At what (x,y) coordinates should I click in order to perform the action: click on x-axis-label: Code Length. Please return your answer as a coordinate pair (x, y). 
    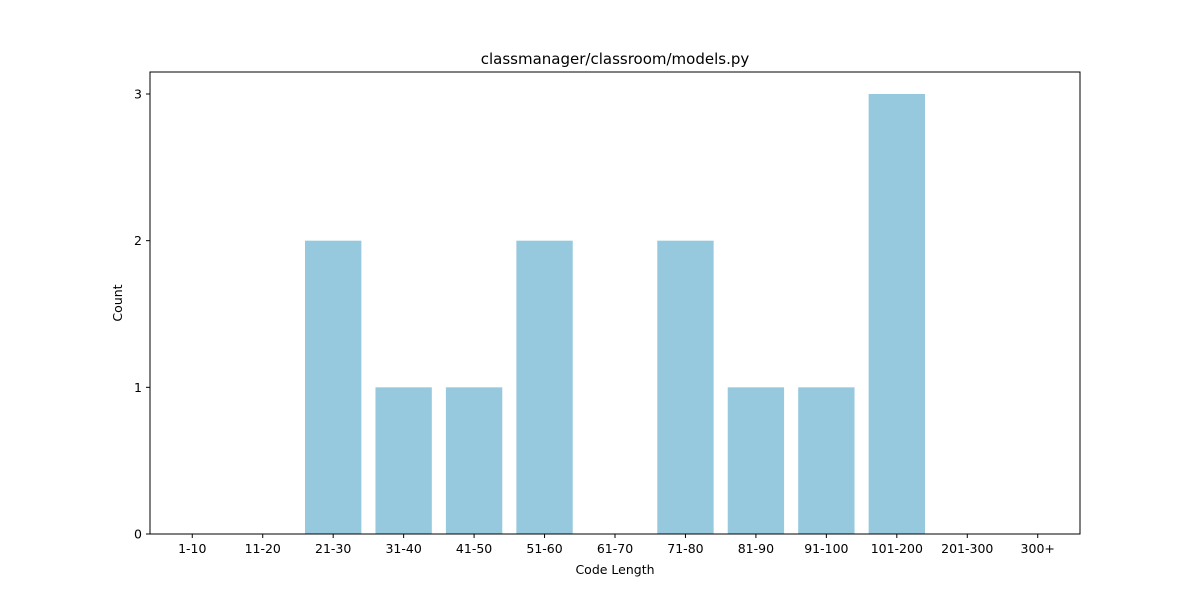
    Looking at the image, I should click on (614, 569).